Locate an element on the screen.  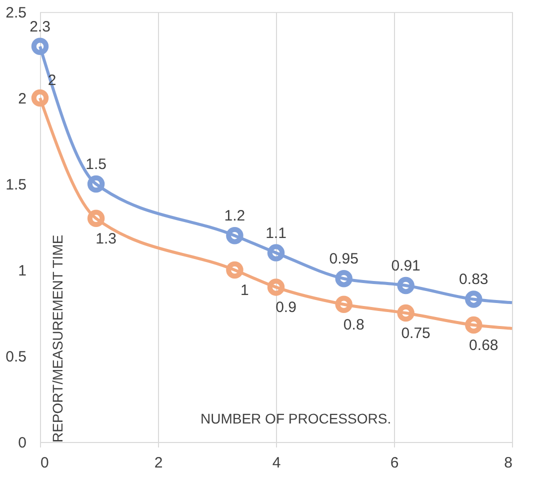
y-tick-label: 2 is located at coordinates (22, 99).